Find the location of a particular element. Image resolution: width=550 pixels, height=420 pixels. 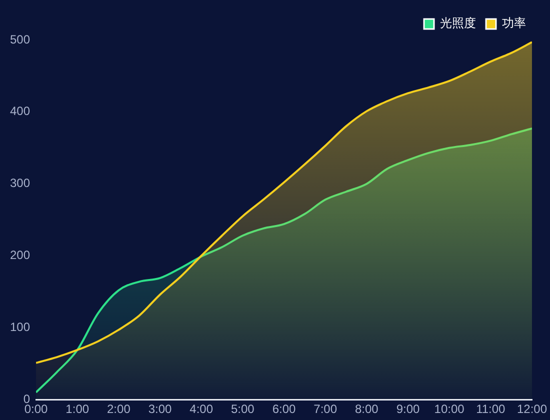

x-tick-label: 10:00 is located at coordinates (449, 409).